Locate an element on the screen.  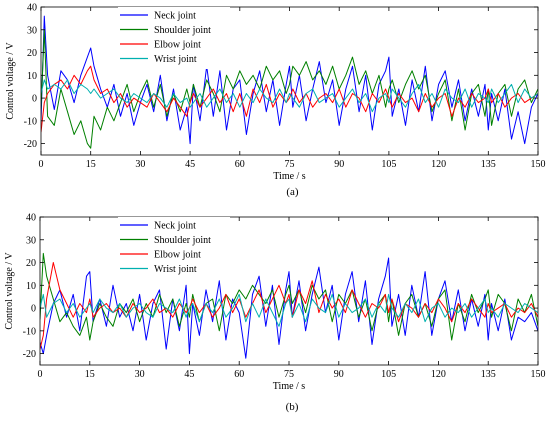
series-line-elbow-joint is located at coordinates (289, 99).